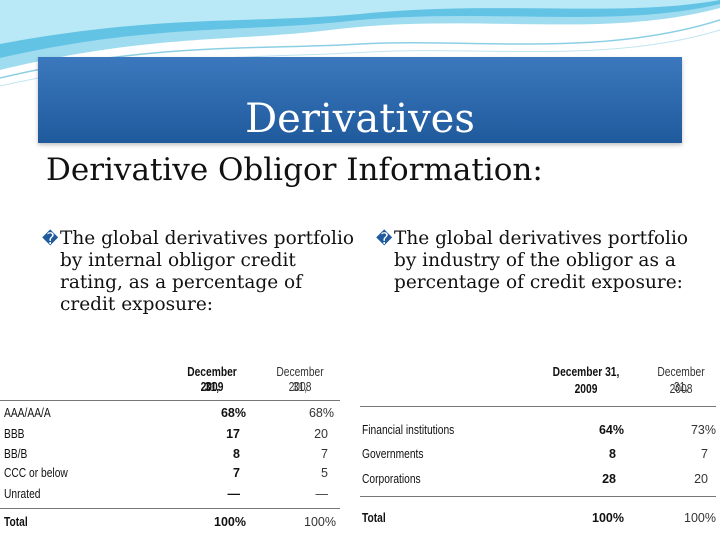 The width and height of the screenshot is (720, 540). Describe the element at coordinates (703, 430) in the screenshot. I see `value-2008: 73%` at that location.